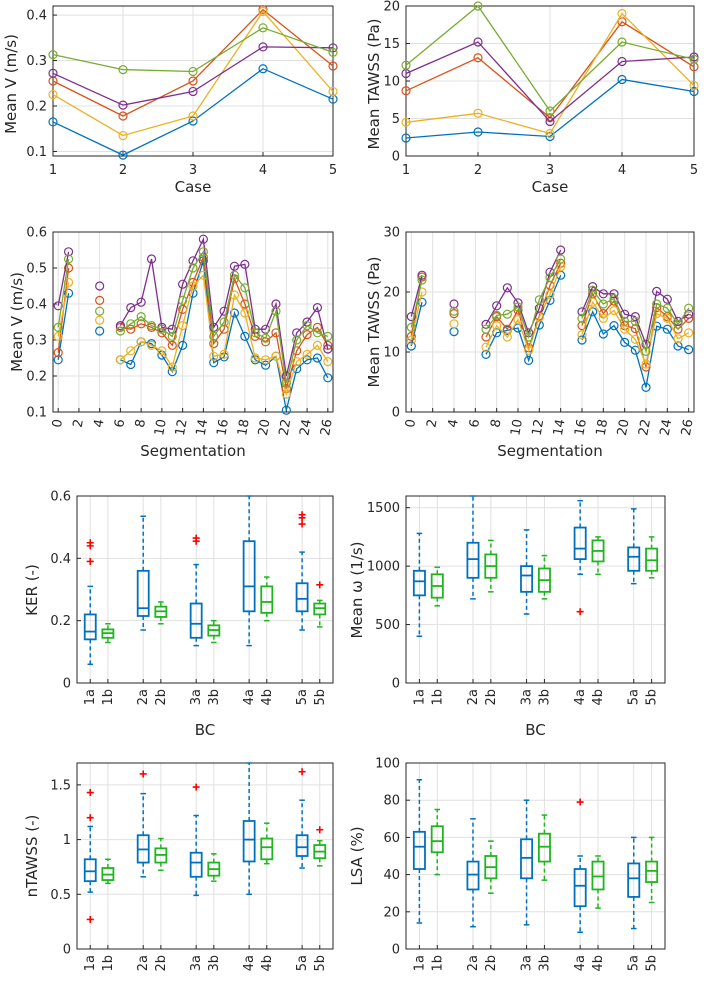 The image size is (706, 986). Describe the element at coordinates (178, 867) in the screenshot. I see `chart-ntawss: 00.511.51a1b2a2b3a3b4a4b5a5bBCnTAWSS (-)` at that location.